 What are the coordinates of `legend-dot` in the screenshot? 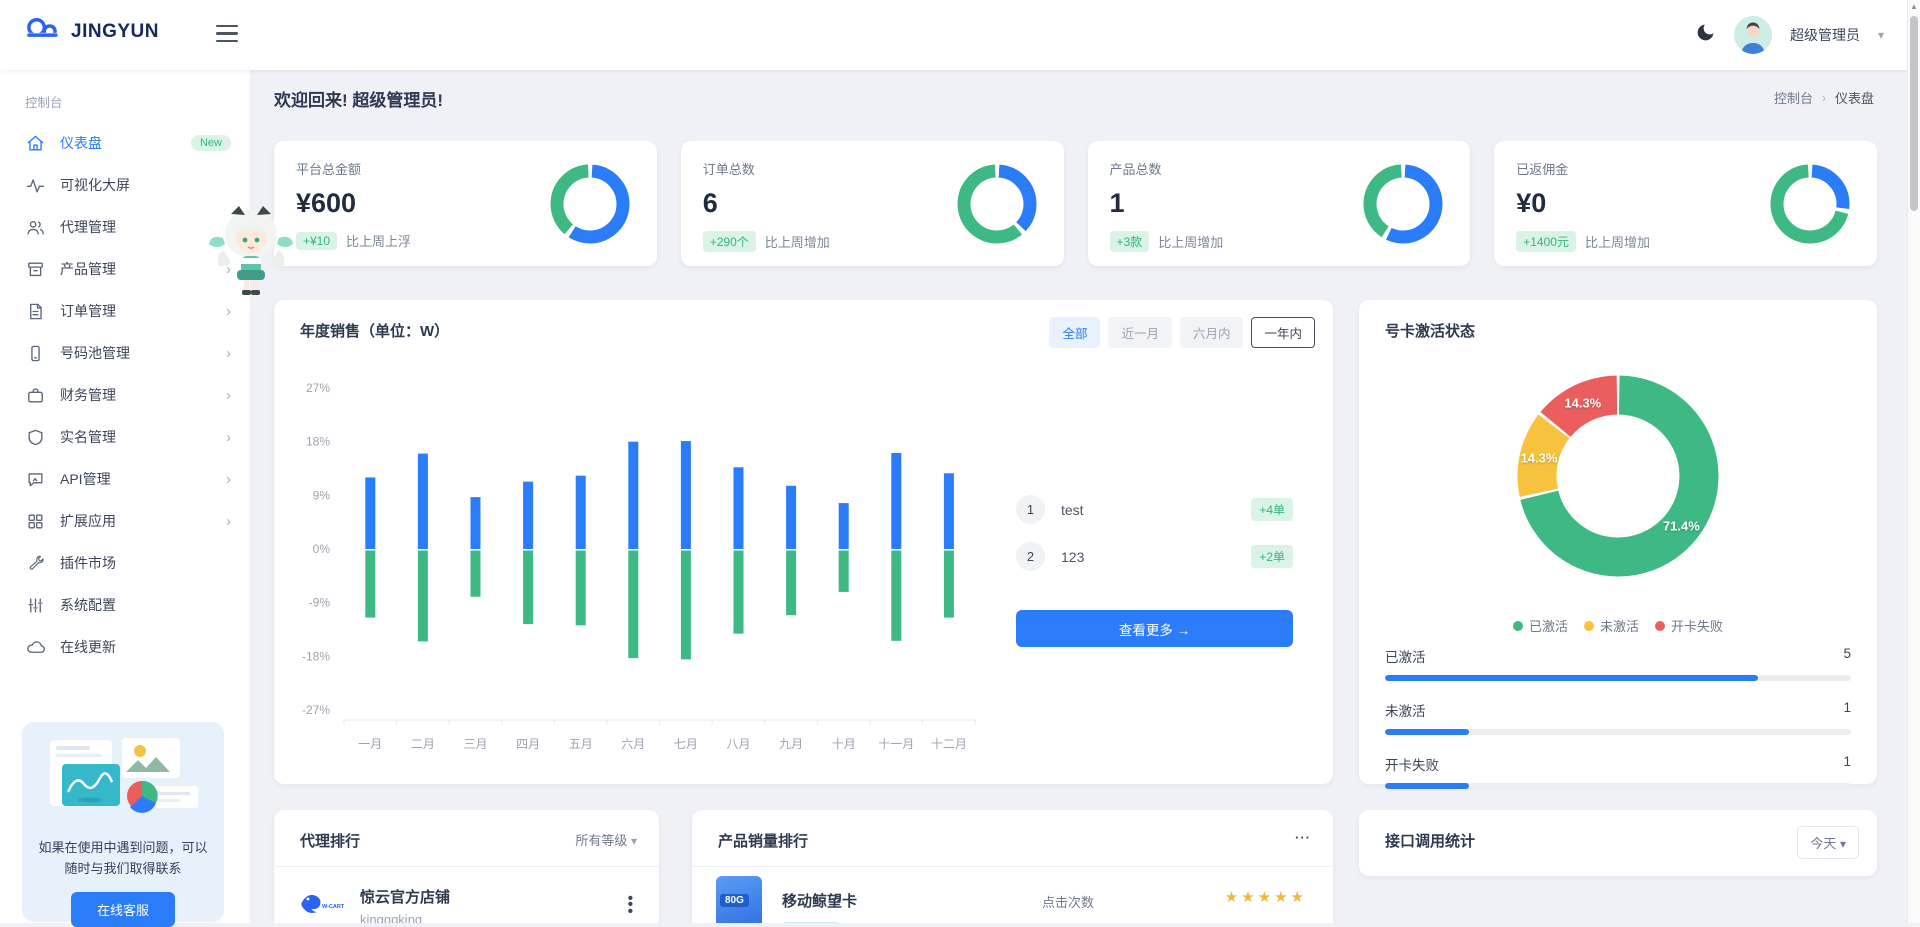 It's located at (1660, 625).